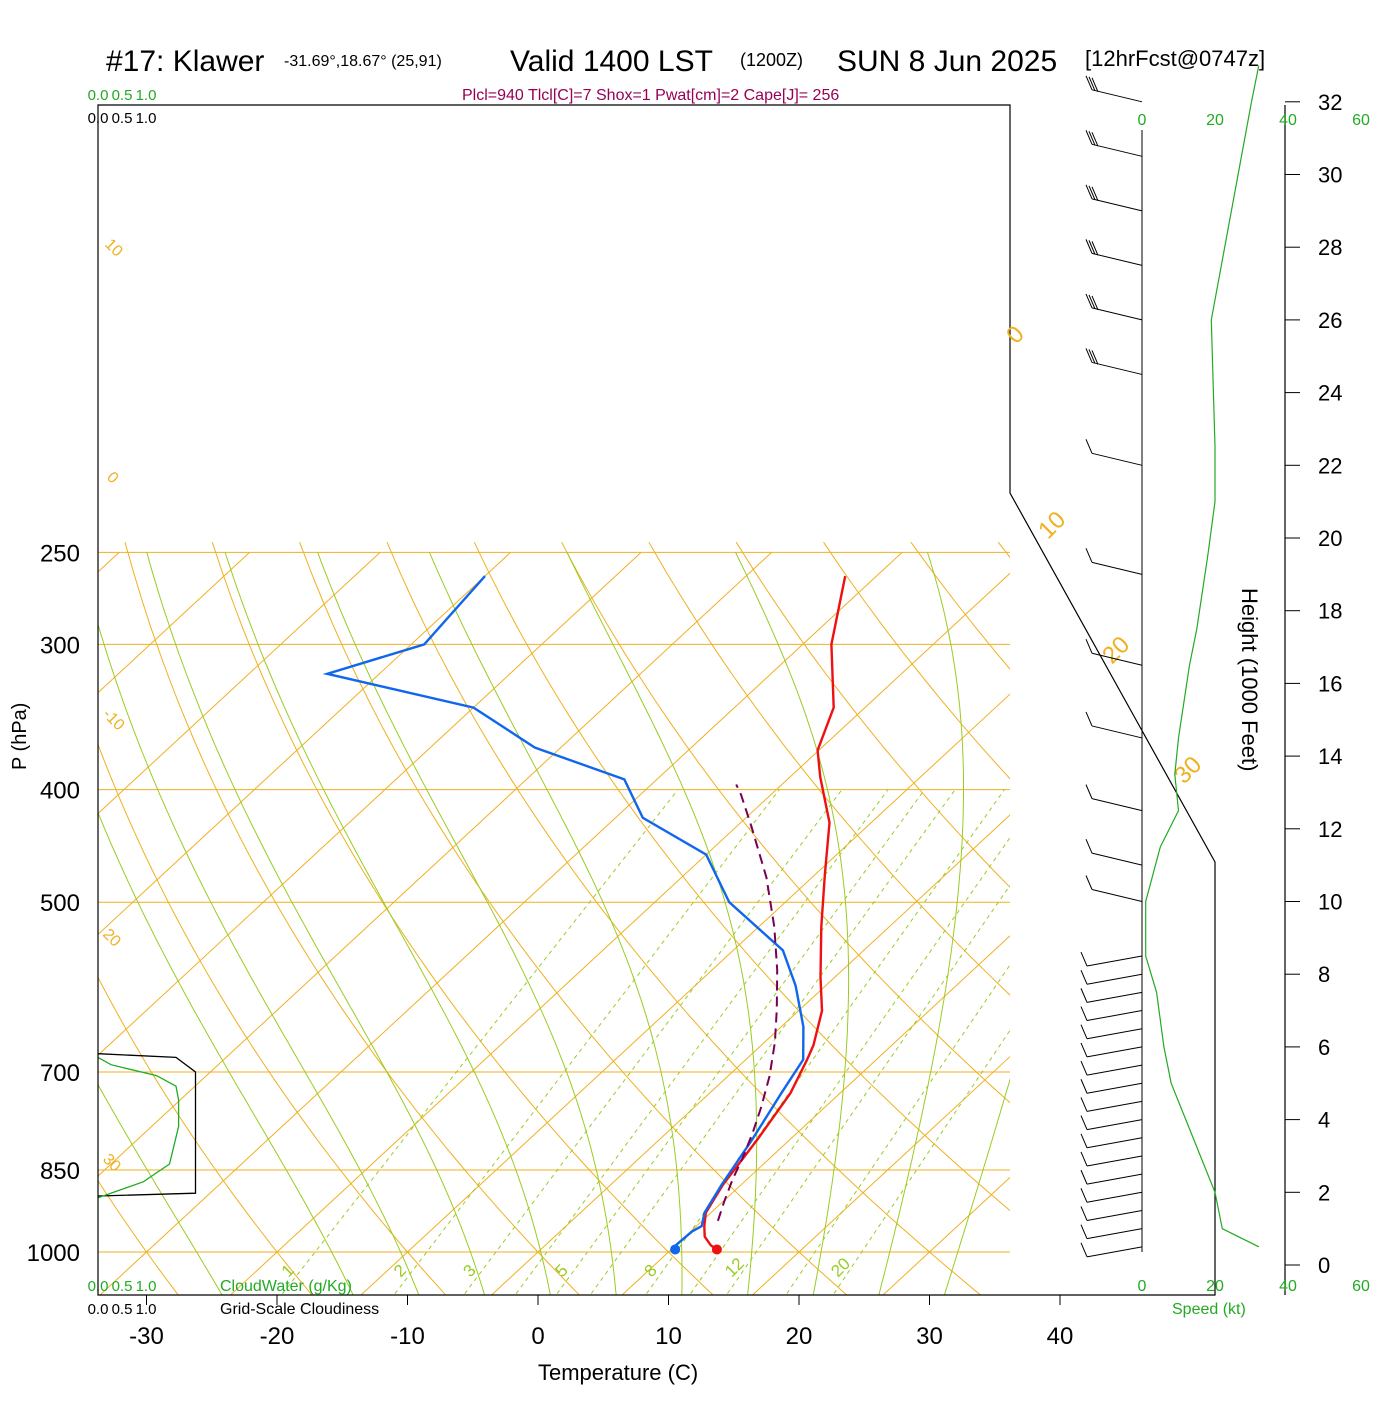 The width and height of the screenshot is (1400, 1405). I want to click on cloudwater-tick-bottom: 1.0, so click(146, 1286).